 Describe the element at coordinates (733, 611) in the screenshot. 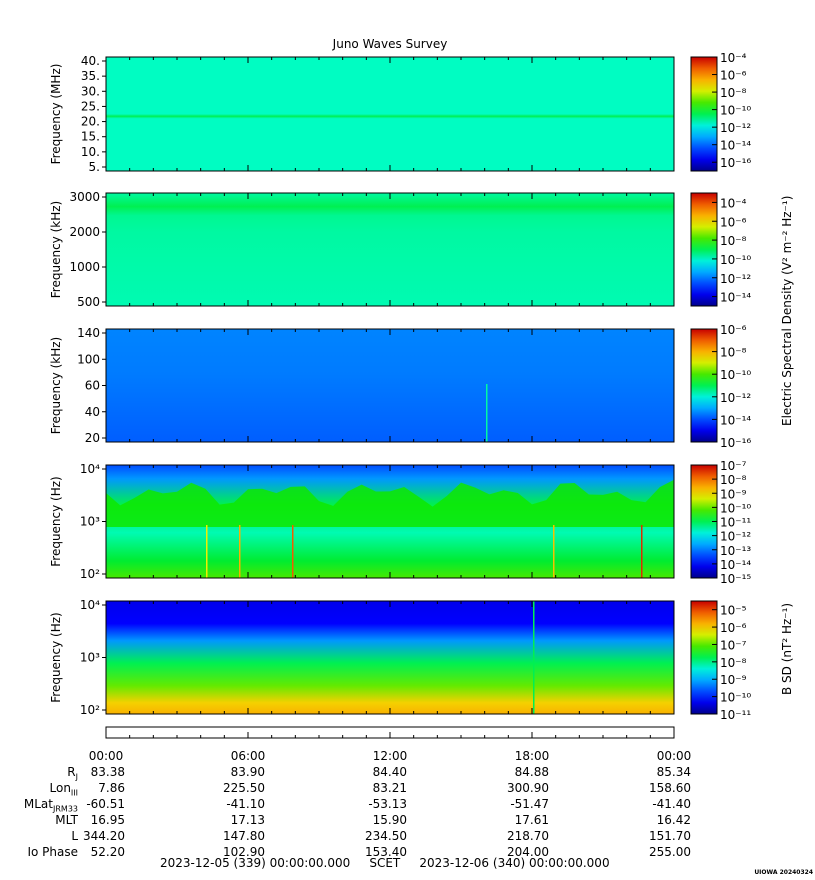

I see `colorbar-tick-label: 10⁻⁵` at that location.